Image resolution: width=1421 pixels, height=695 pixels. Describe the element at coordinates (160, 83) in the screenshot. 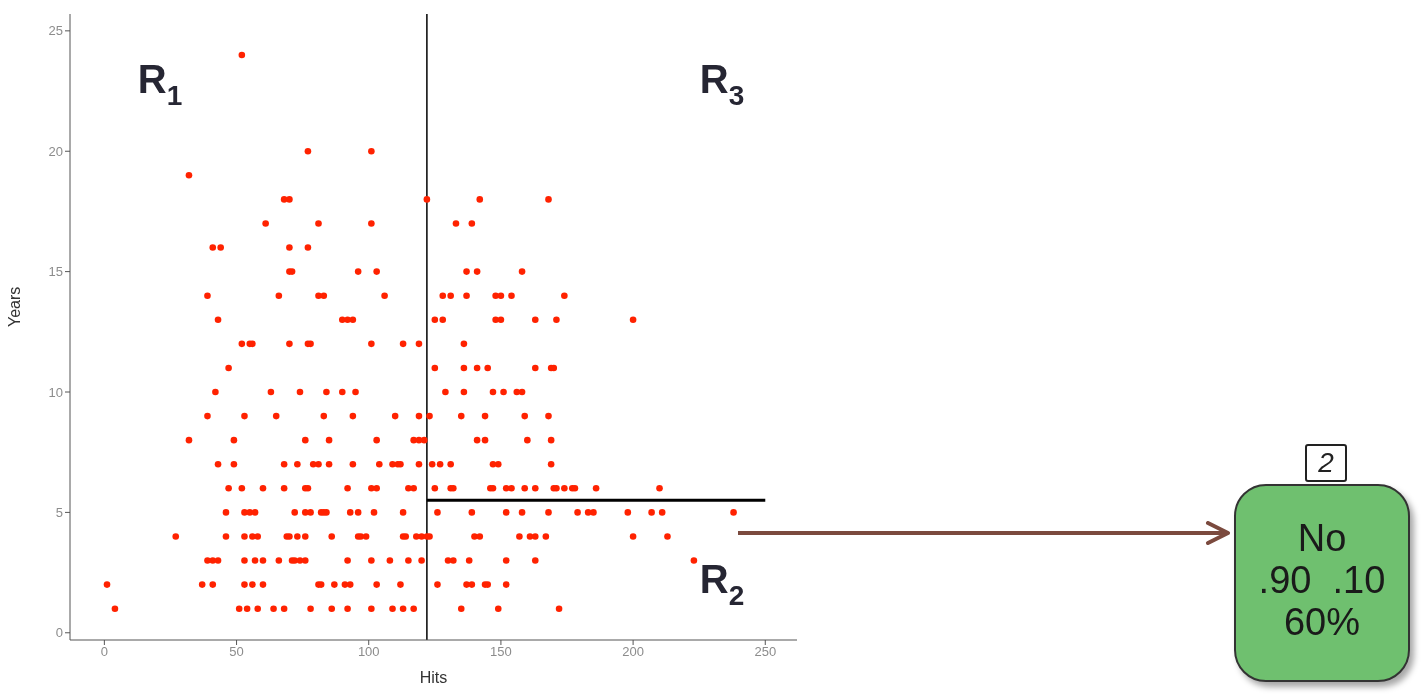

I see `annotation: R$_{1}$` at that location.